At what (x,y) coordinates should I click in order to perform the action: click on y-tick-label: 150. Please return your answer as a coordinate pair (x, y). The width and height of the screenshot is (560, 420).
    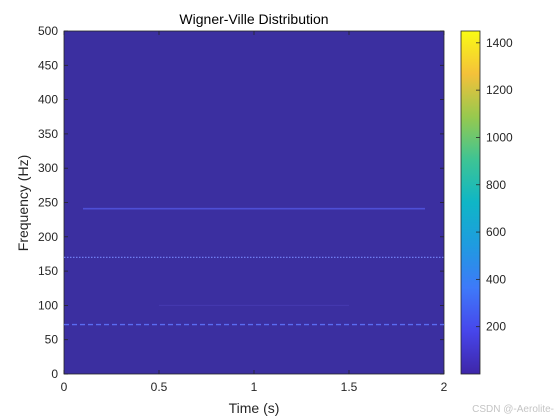
    Looking at the image, I should click on (48, 271).